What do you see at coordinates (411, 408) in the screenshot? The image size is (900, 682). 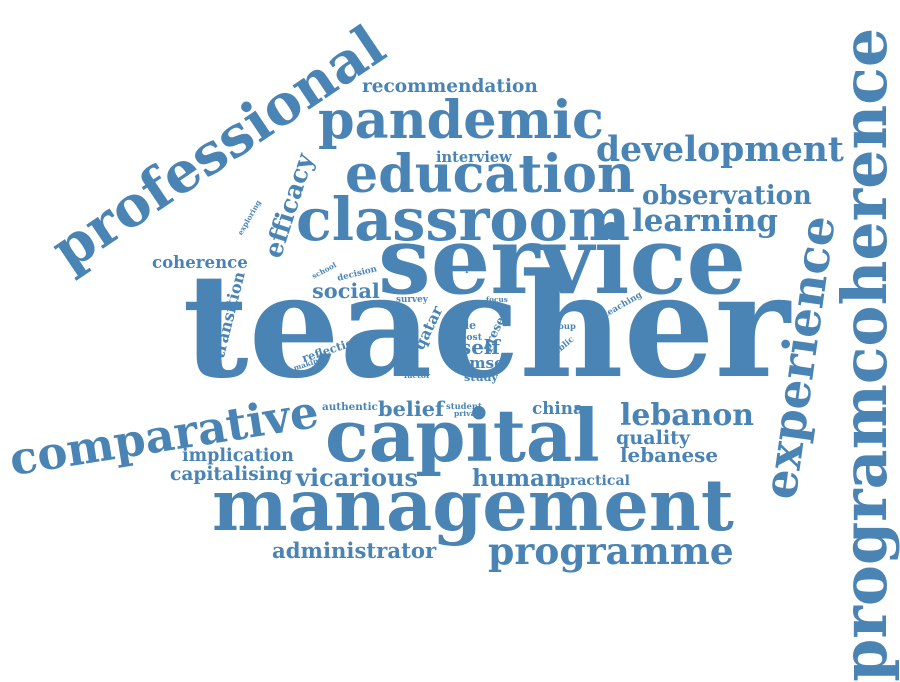 I see `word-belief: belief` at bounding box center [411, 408].